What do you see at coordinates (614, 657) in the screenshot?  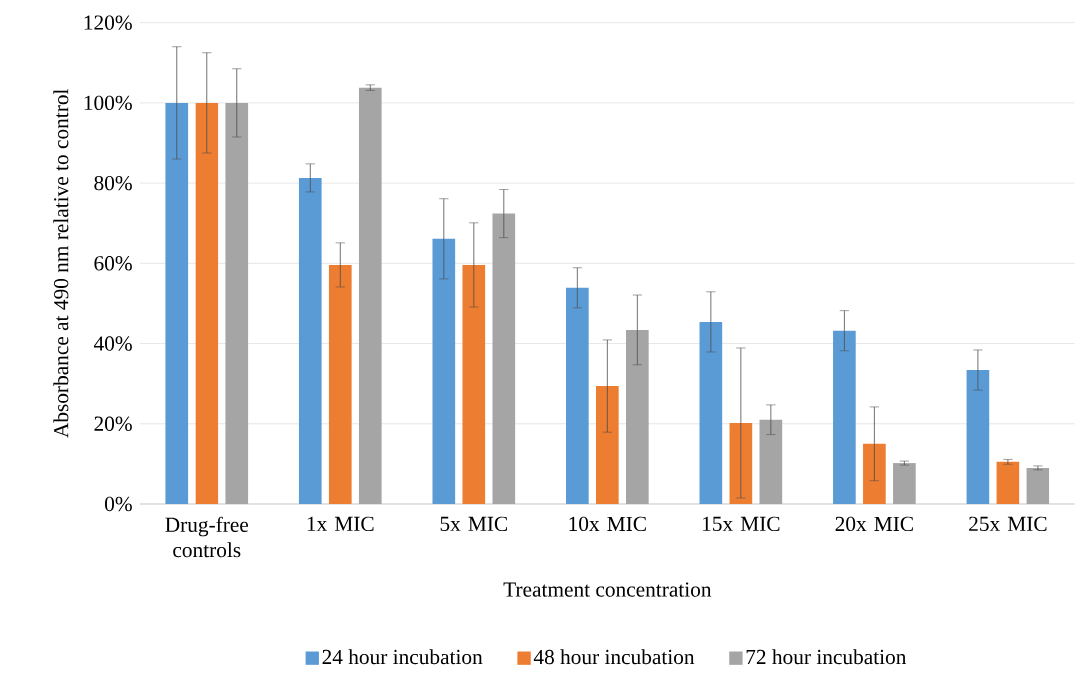 I see `legend-label: 48 hour incubation` at bounding box center [614, 657].